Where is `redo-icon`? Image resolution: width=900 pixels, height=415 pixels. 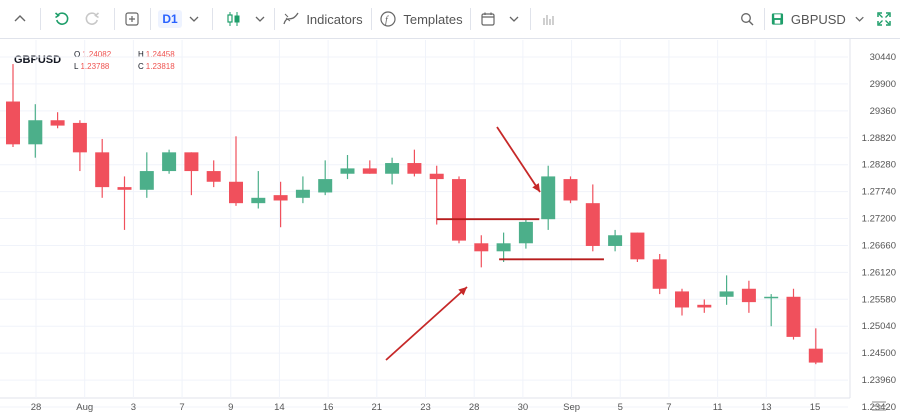
redo-icon is located at coordinates (92, 18).